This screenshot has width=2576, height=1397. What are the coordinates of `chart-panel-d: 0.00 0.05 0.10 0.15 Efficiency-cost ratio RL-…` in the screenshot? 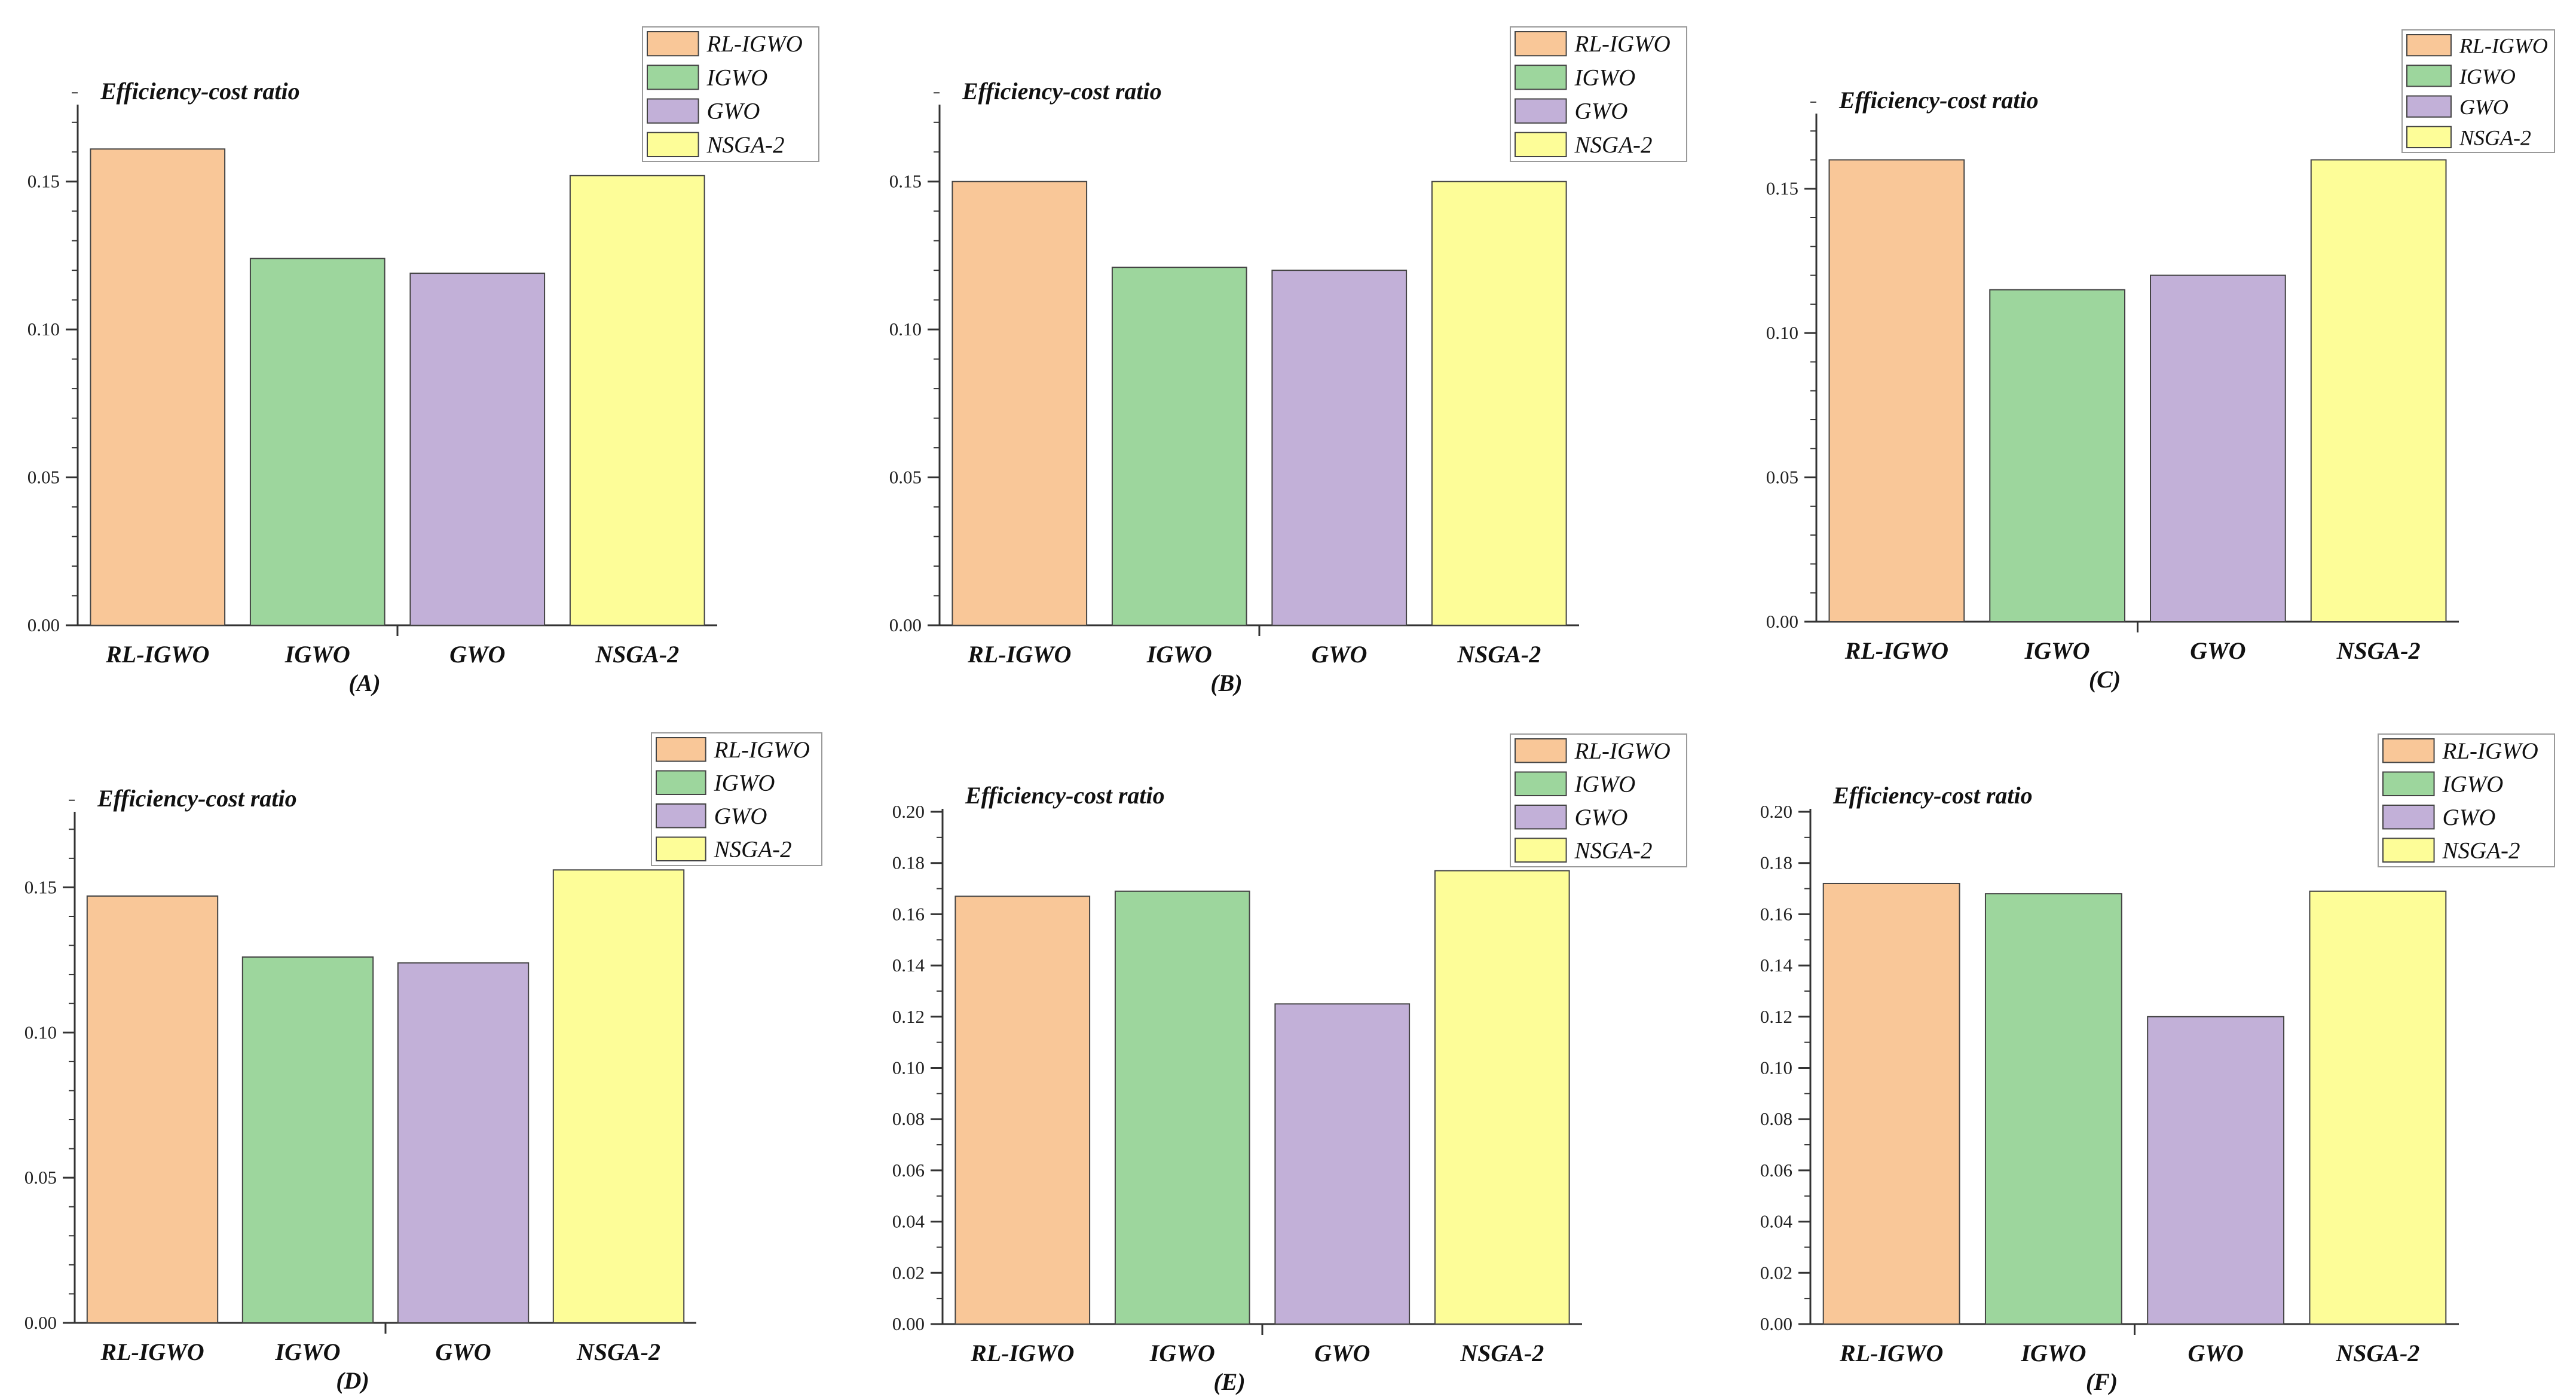 It's located at (423, 1063).